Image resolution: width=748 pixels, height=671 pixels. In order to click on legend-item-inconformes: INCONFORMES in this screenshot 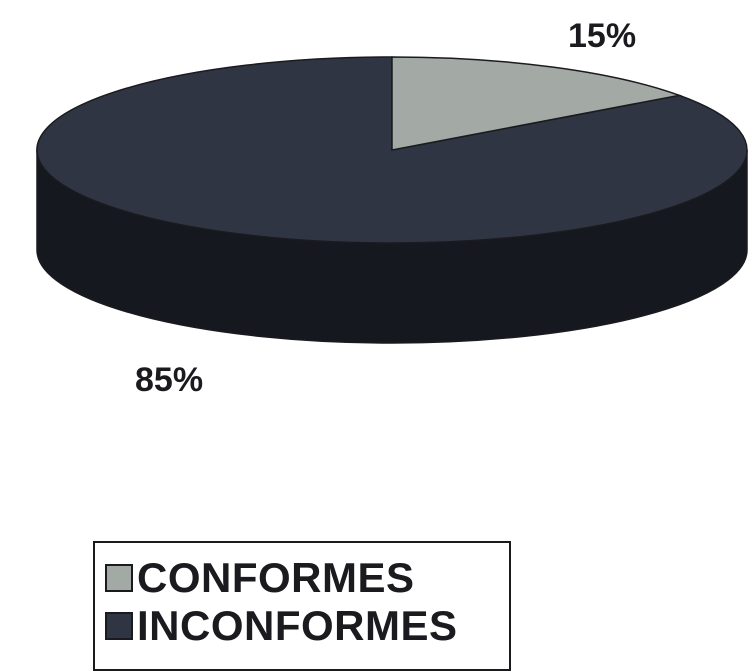, I will do `click(281, 626)`.